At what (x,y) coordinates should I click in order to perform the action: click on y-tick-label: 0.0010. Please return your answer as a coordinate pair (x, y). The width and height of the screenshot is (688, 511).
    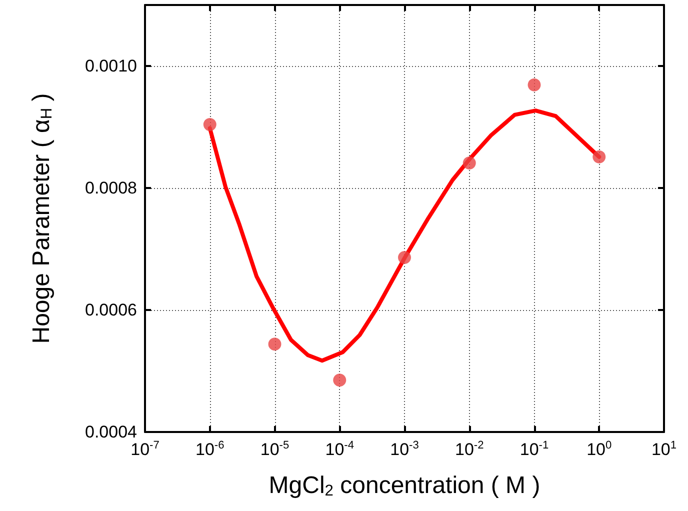
    Looking at the image, I should click on (111, 66).